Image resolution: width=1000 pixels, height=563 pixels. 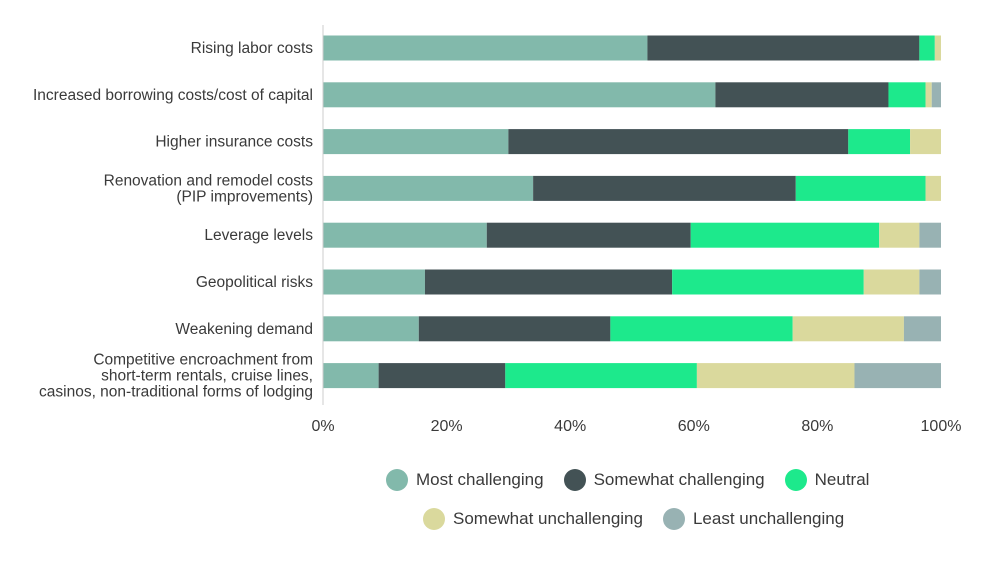 I want to click on category-label-7: Weakening demand, so click(x=244, y=329).